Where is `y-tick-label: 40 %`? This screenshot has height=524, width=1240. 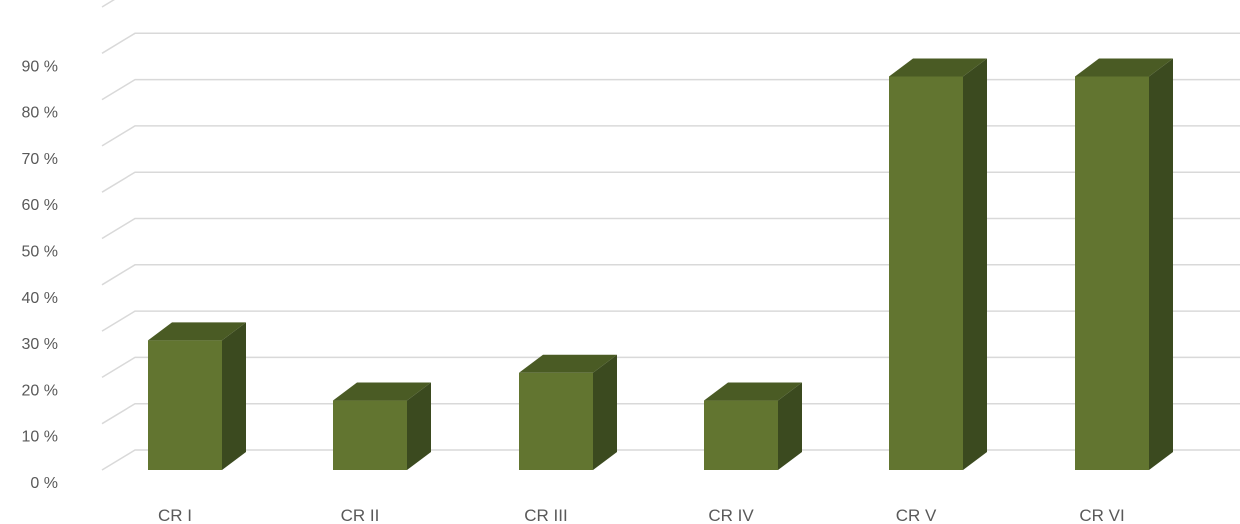 y-tick-label: 40 % is located at coordinates (40, 298).